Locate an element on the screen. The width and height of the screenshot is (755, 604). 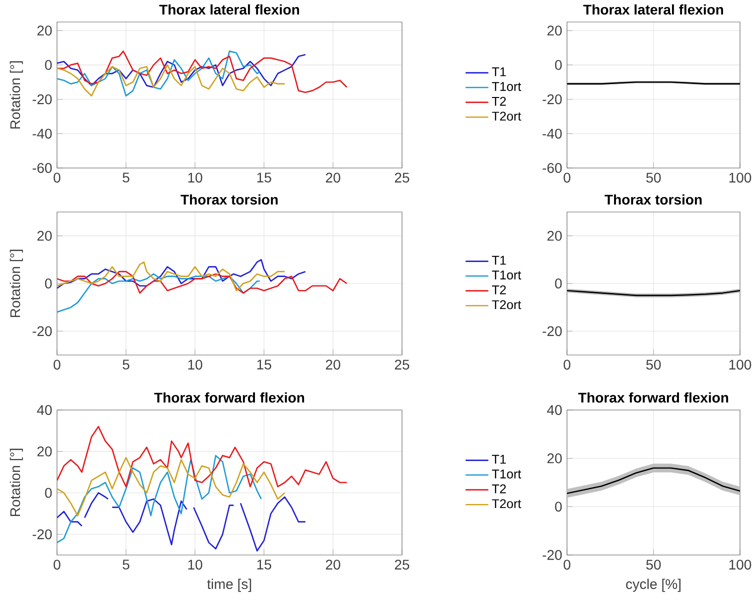
x-axis-title: time [s] is located at coordinates (229, 585).